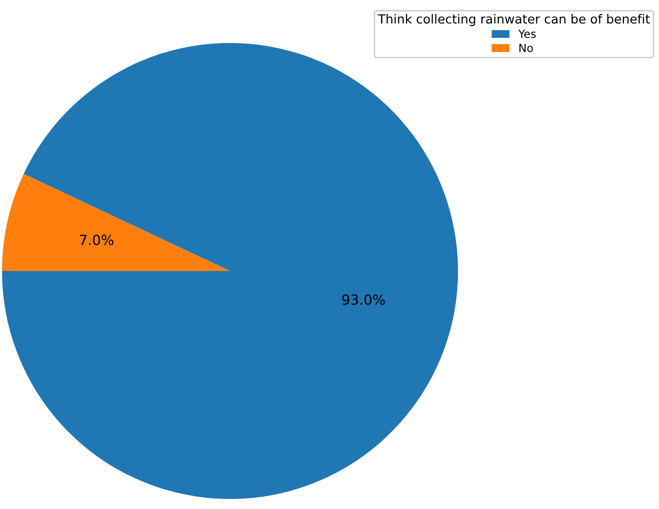  Describe the element at coordinates (514, 20) in the screenshot. I see `legend-title: Think collecting rainwater can be of benefit` at that location.